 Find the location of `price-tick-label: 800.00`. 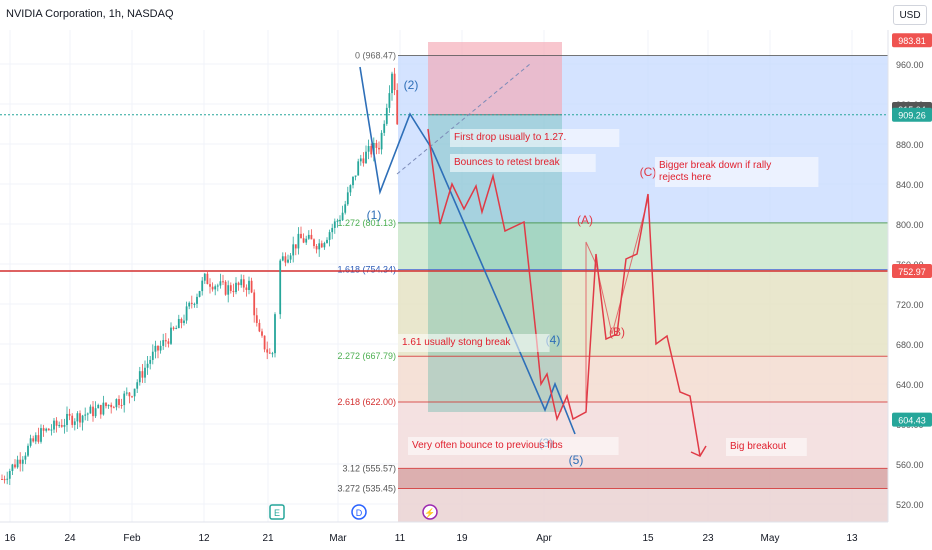

price-tick-label: 800.00 is located at coordinates (910, 225).